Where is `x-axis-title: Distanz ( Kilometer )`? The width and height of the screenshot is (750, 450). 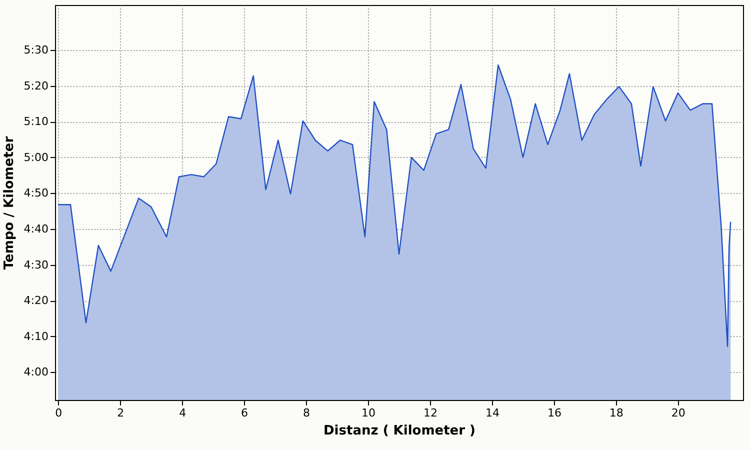
x-axis-title: Distanz ( Kilometer ) is located at coordinates (400, 431).